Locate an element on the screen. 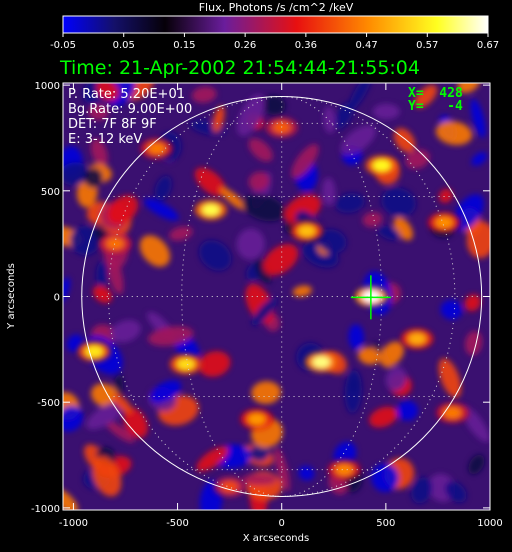  x-tick-label: -500 is located at coordinates (177, 523).